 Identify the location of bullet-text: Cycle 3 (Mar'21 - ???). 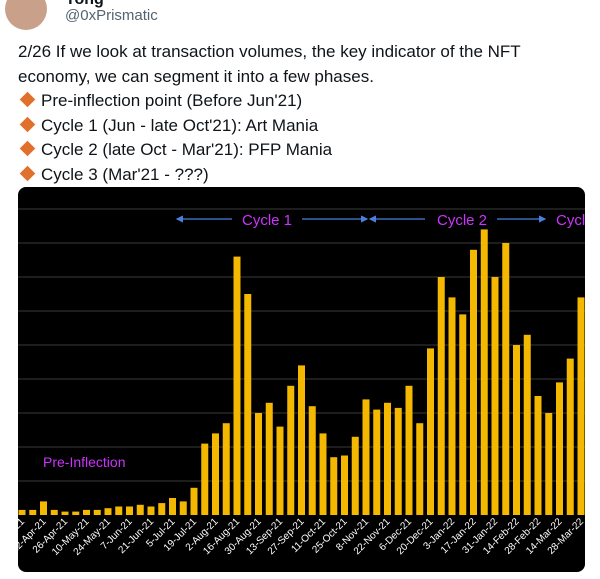
(125, 174).